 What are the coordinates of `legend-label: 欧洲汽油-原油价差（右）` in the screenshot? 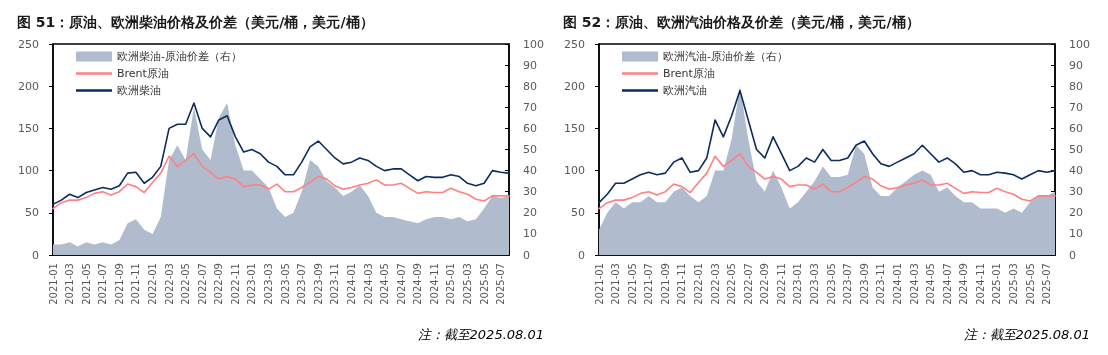 It's located at (725, 56).